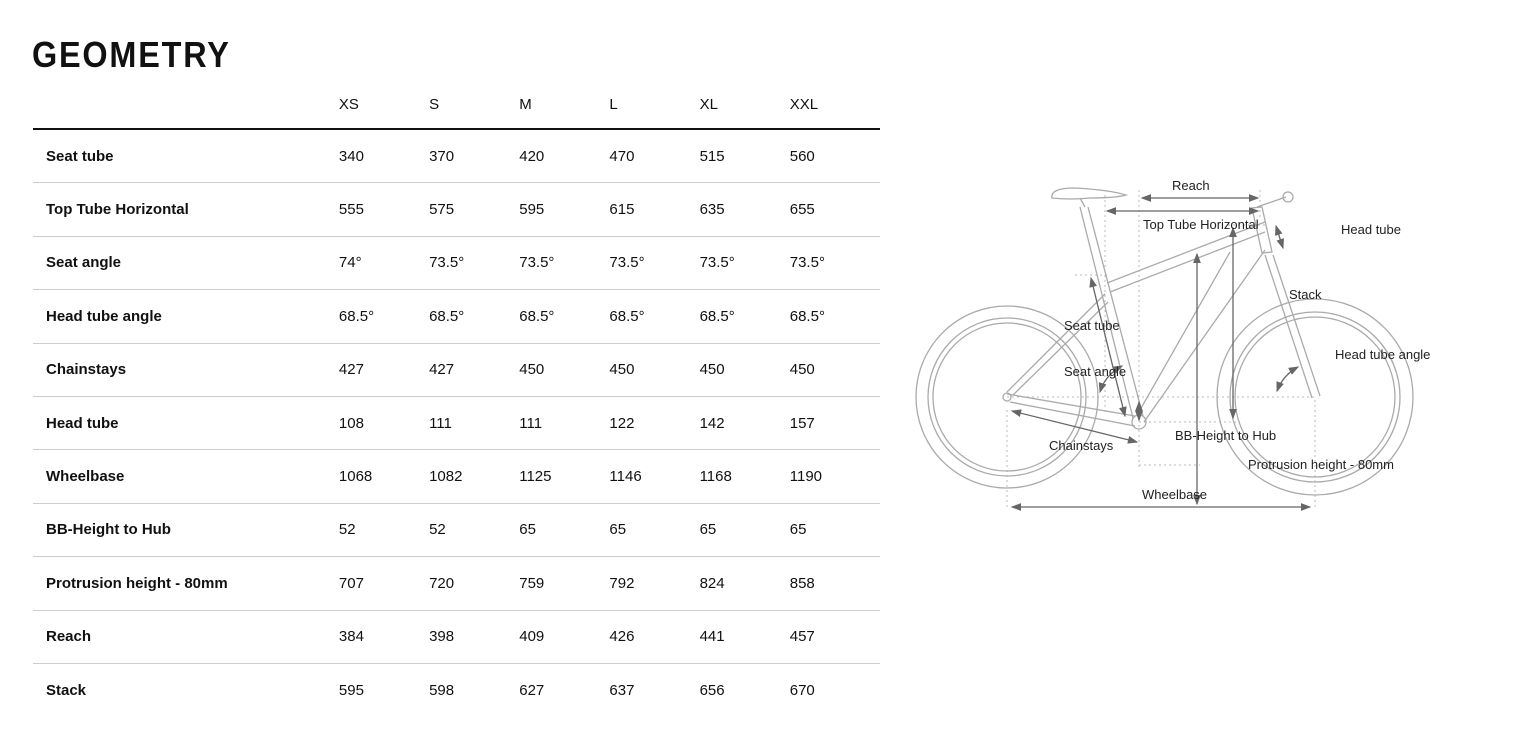 This screenshot has height=734, width=1539. What do you see at coordinates (744, 423) in the screenshot?
I see `cell-value: 142` at bounding box center [744, 423].